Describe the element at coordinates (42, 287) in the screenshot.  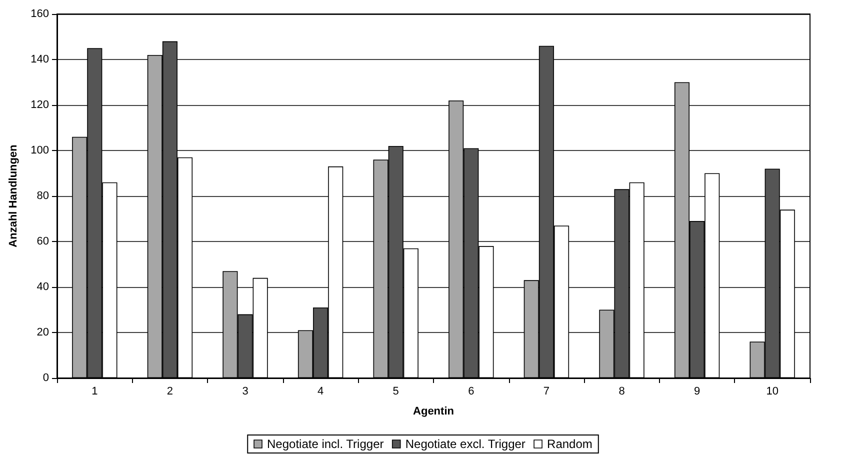
I see `y-tick-label: 40` at that location.